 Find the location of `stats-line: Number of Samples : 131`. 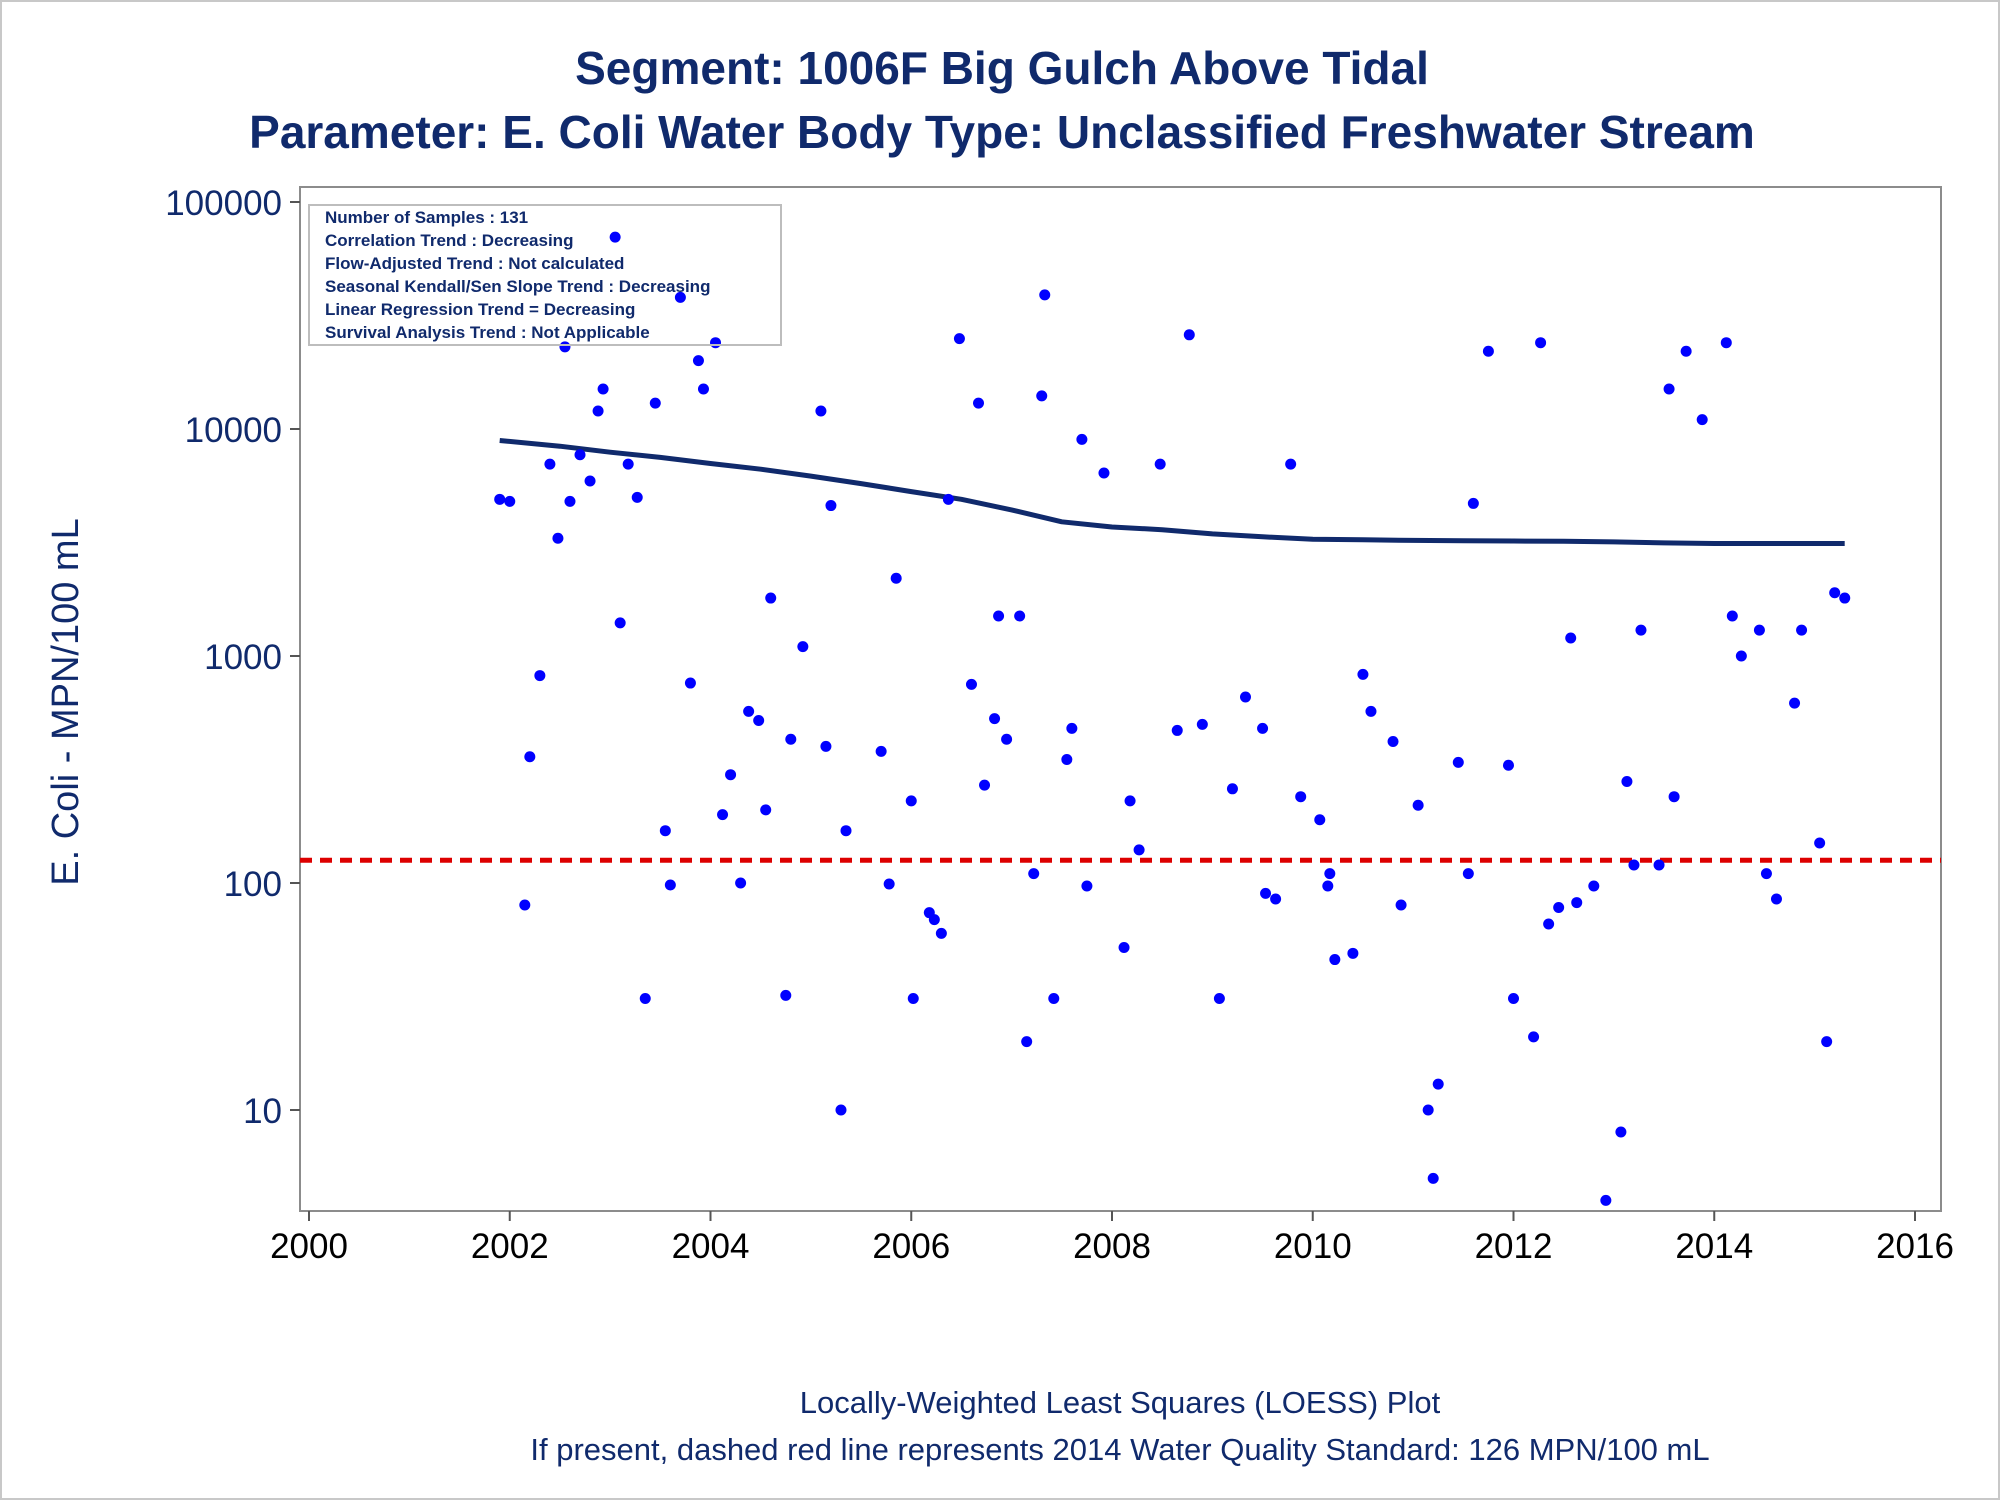

stats-line: Number of Samples : 131 is located at coordinates (426, 217).